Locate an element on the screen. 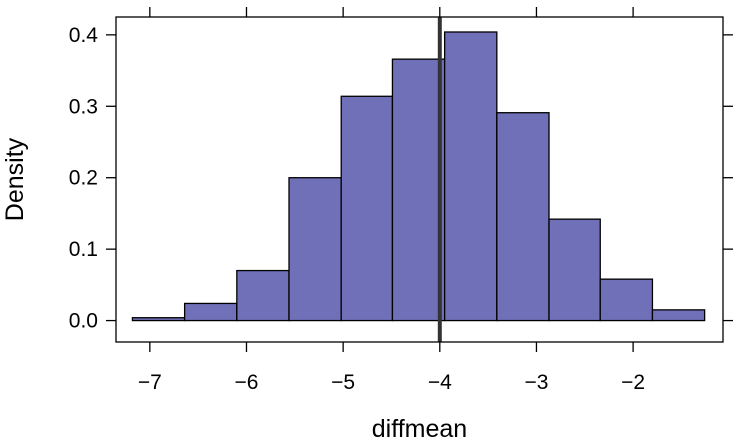 This screenshot has width=743, height=443. y-axis-tick-labels: 0.0 0.1 0.2 0.3 0.4 is located at coordinates (84, 178).